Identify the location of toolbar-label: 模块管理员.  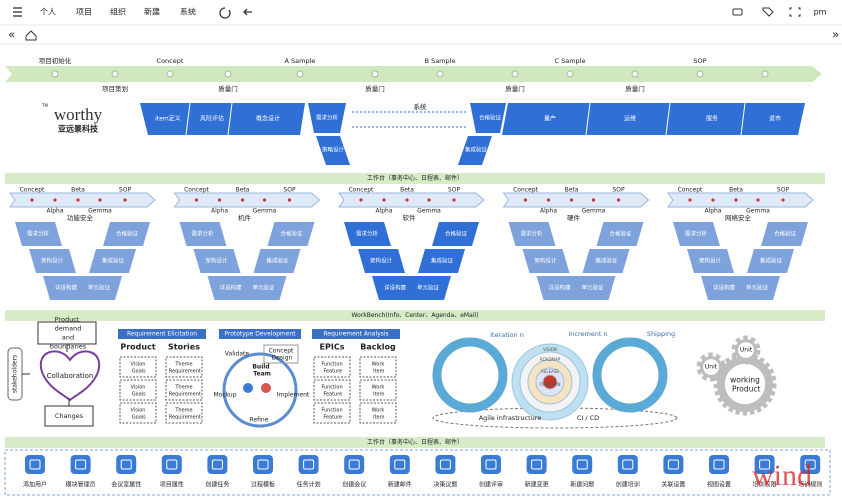
(81, 485).